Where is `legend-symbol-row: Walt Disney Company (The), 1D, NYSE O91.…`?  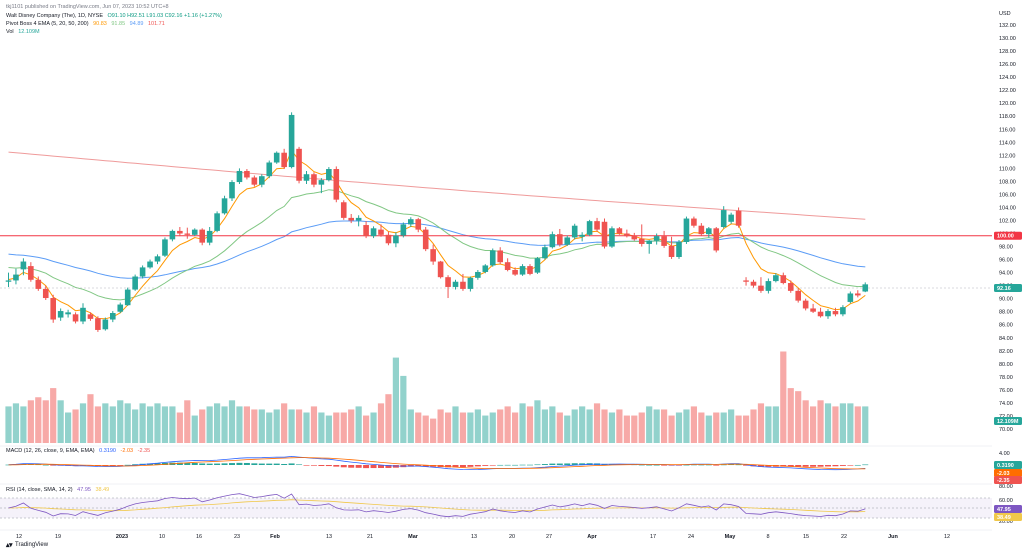 legend-symbol-row: Walt Disney Company (The), 1D, NYSE O91.… is located at coordinates (115, 16).